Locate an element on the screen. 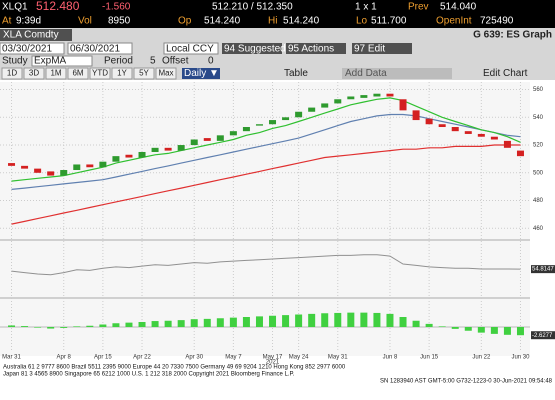 This screenshot has height=400, width=555. period-label: Period is located at coordinates (118, 61).